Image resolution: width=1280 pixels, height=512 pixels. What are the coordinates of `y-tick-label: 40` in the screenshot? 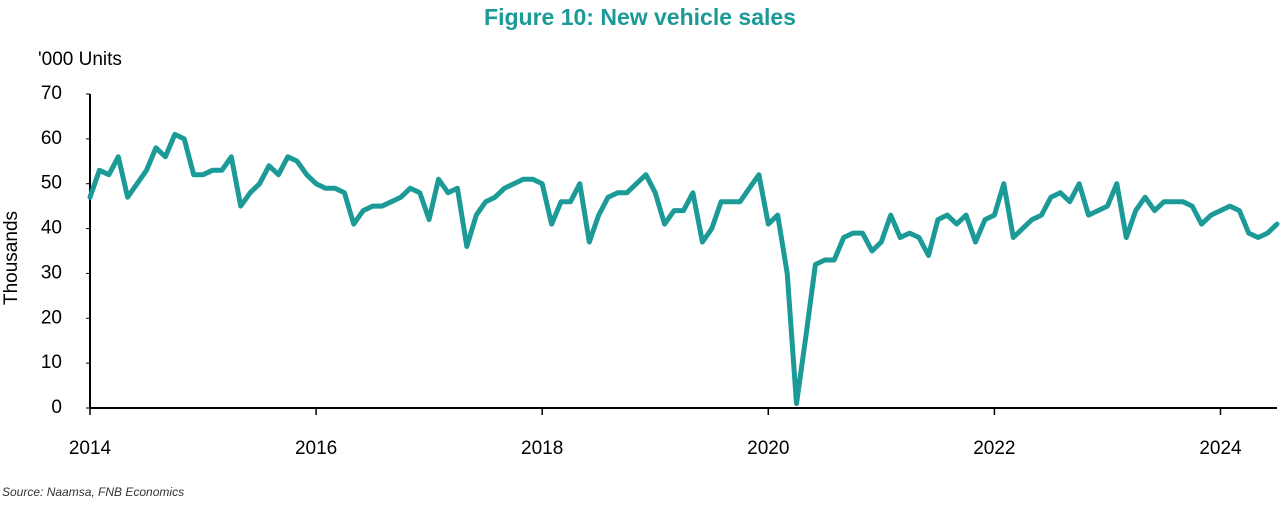 It's located at (51, 228).